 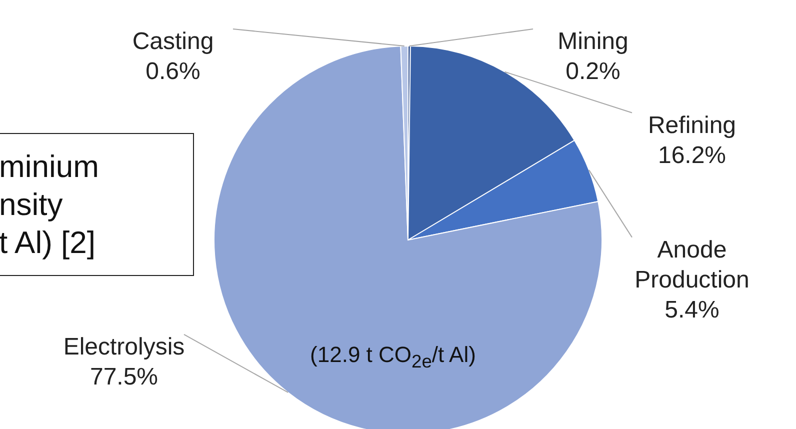 What do you see at coordinates (124, 346) in the screenshot?
I see `slice-label: Electrolysis` at bounding box center [124, 346].